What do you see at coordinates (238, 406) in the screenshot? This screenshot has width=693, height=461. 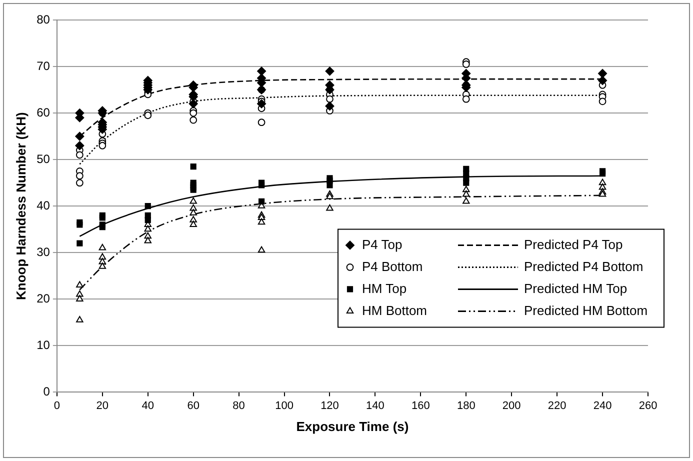 I see `x-tick-label: 80` at bounding box center [238, 406].